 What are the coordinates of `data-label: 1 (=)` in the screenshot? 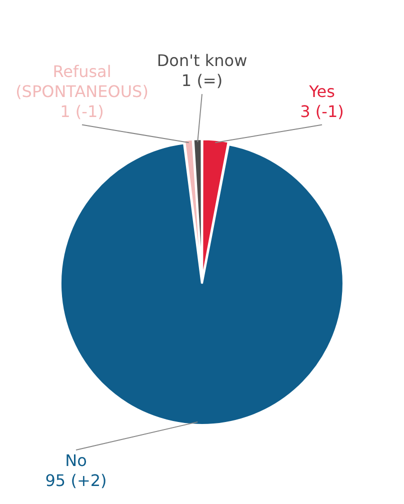 It's located at (202, 80).